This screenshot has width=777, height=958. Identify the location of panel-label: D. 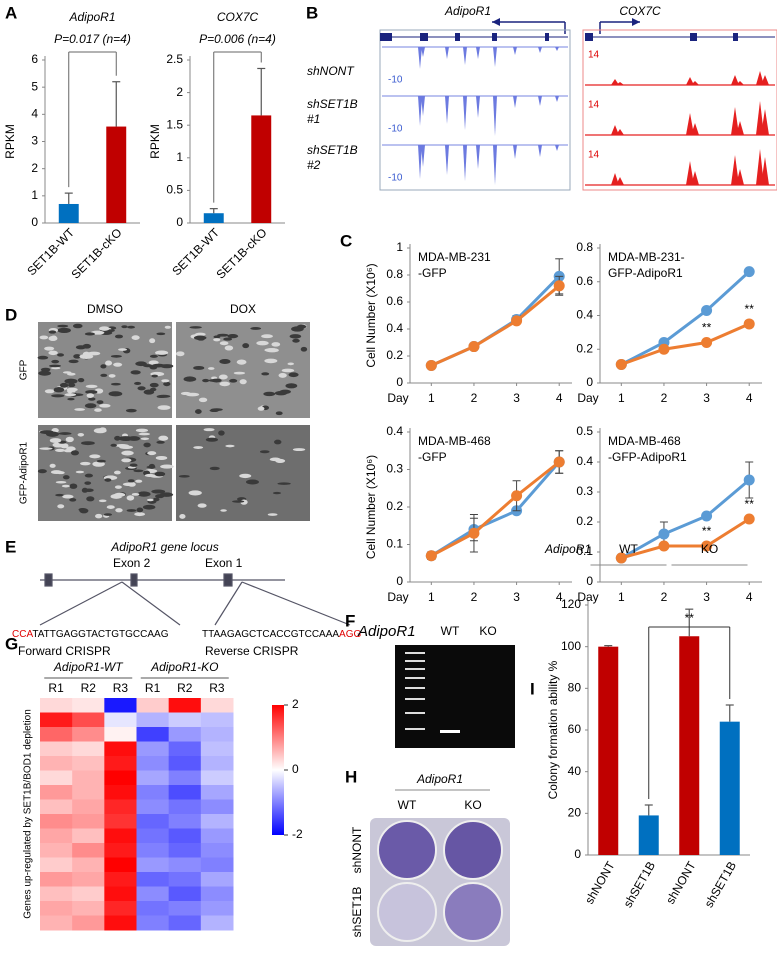
(11, 314).